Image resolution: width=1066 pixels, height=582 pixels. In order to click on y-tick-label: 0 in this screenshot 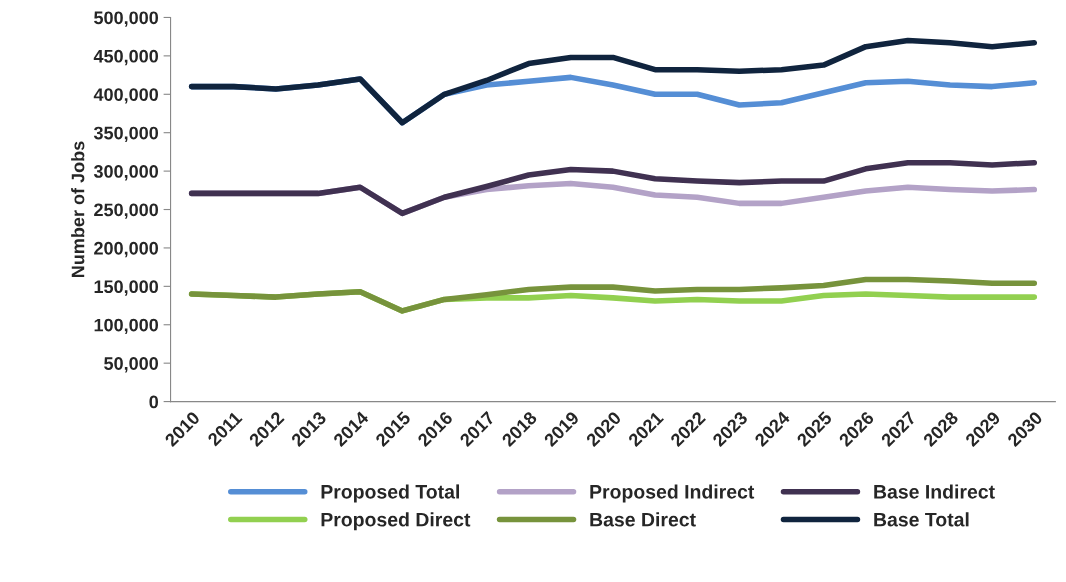, I will do `click(154, 402)`.